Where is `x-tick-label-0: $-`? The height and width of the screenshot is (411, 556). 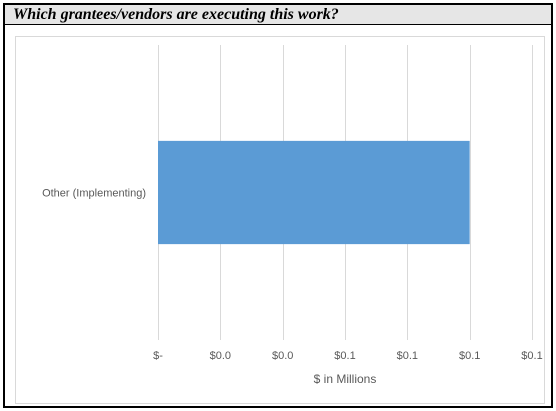 x-tick-label-0: $- is located at coordinates (158, 356).